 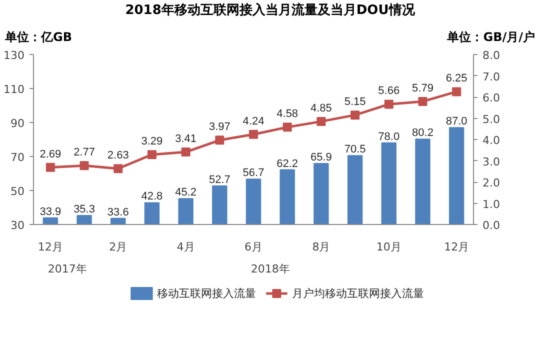 I want to click on data-label: 33.6, so click(x=118, y=212).